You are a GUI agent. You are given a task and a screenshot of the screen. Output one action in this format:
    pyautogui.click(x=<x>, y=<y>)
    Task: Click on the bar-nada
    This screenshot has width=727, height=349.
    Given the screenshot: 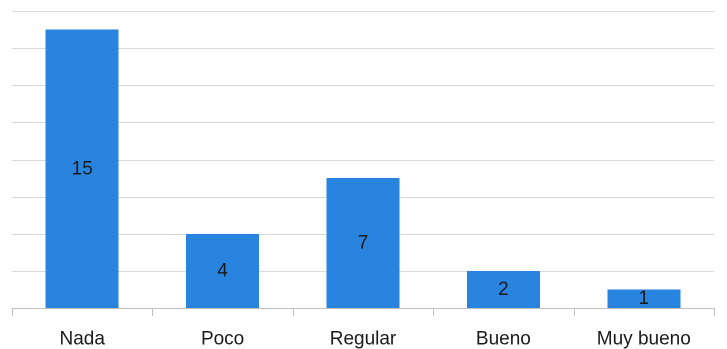 What is the action you would take?
    pyautogui.click(x=82, y=168)
    